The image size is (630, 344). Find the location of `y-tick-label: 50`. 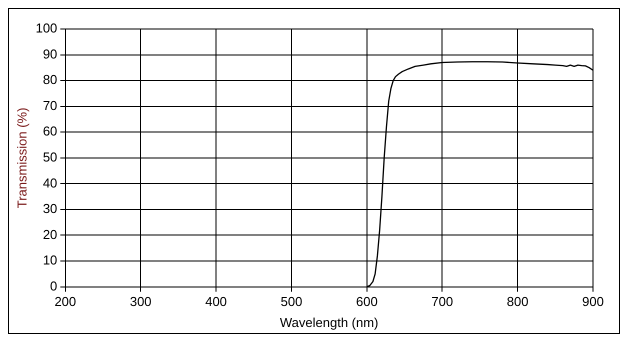

y-tick-label: 50 is located at coordinates (50, 156).